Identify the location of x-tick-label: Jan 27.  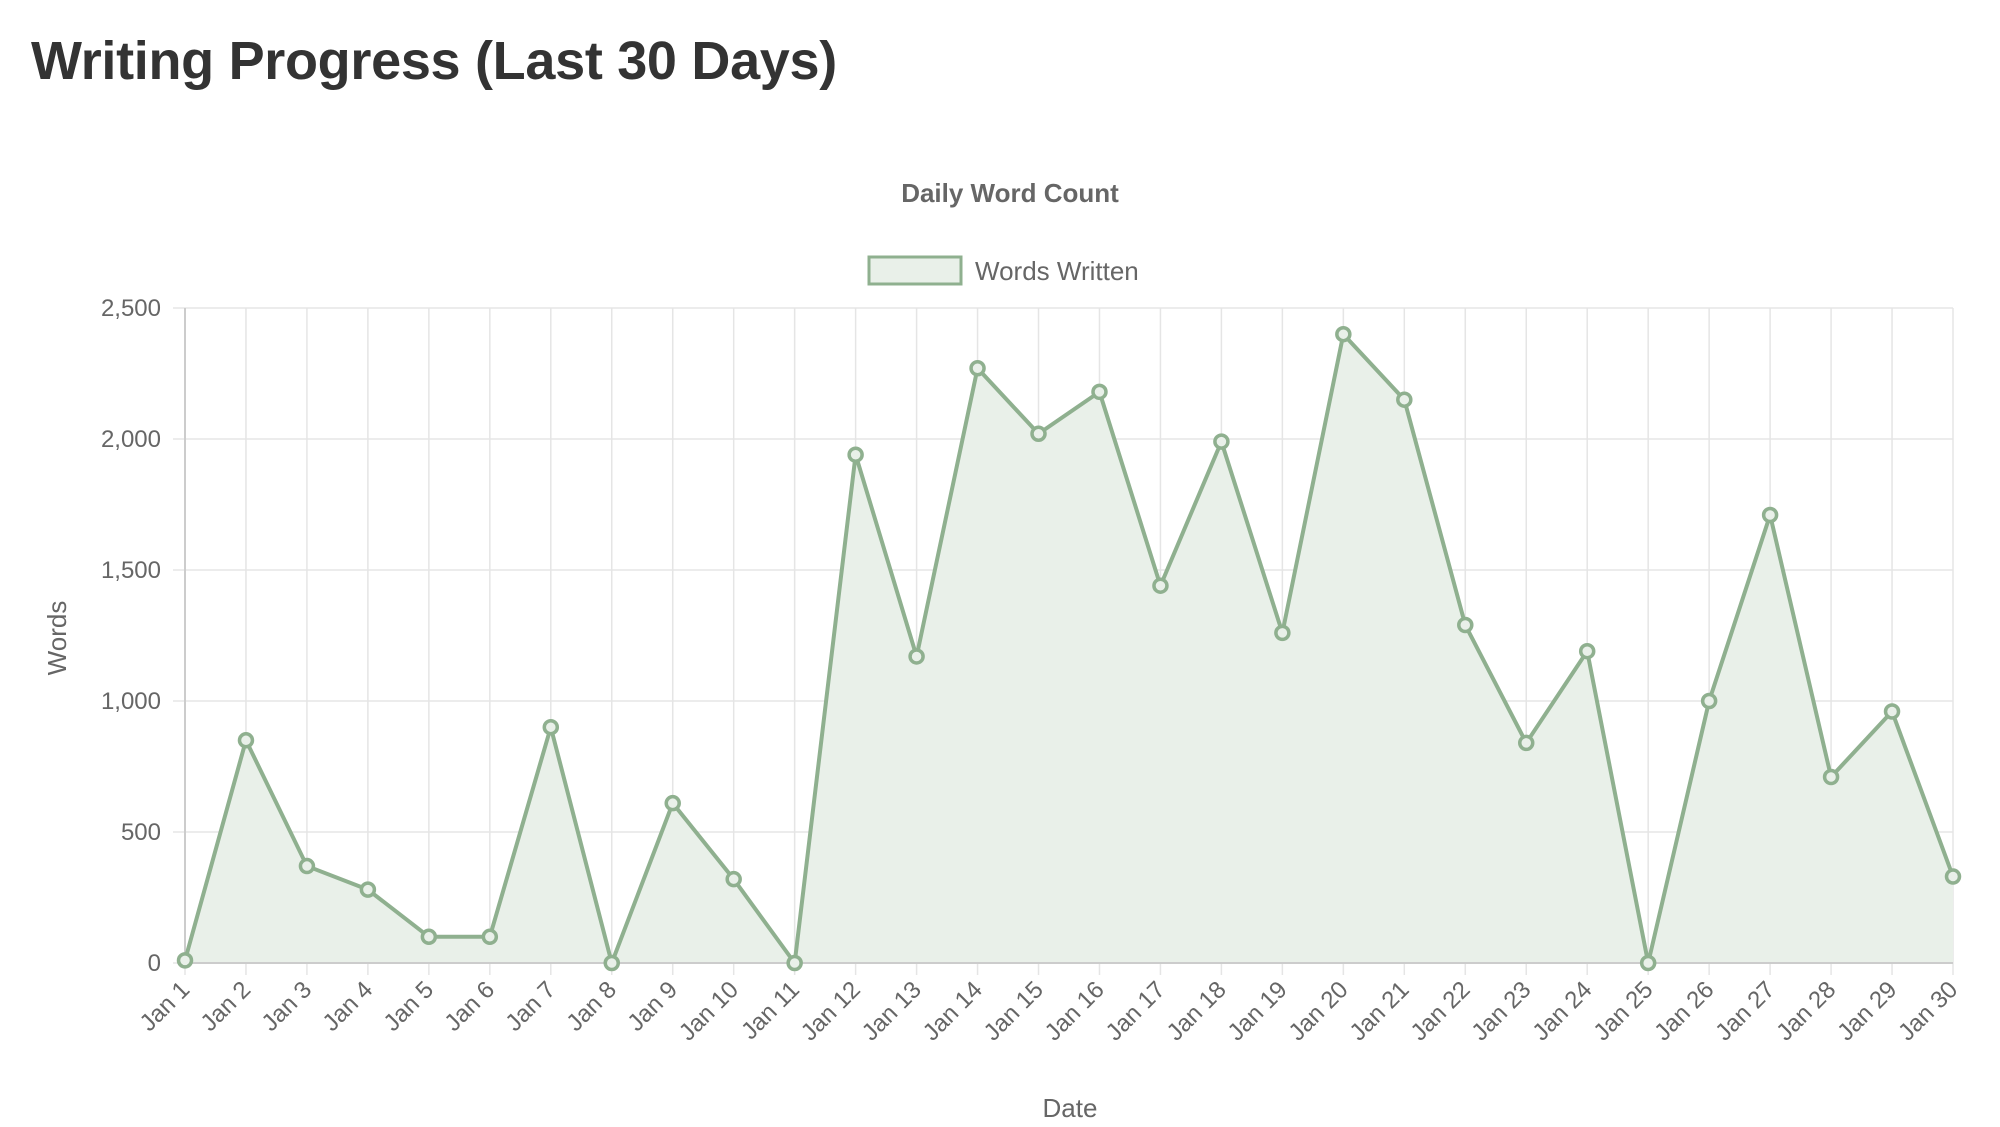
(1745, 1011).